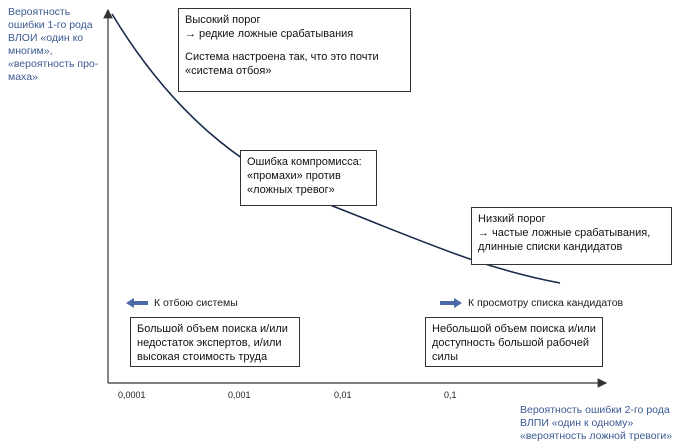 The width and height of the screenshot is (694, 443). Describe the element at coordinates (23, 77) in the screenshot. I see `y-axis-label-line: маха»` at that location.